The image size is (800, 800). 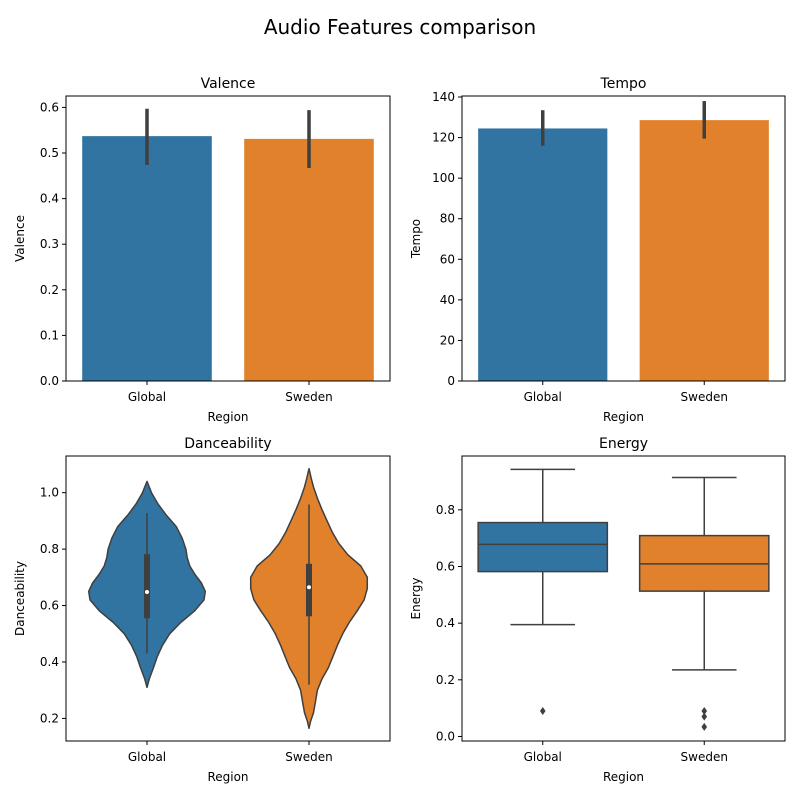 I want to click on tempo-ylabel: Tempo, so click(x=416, y=239).